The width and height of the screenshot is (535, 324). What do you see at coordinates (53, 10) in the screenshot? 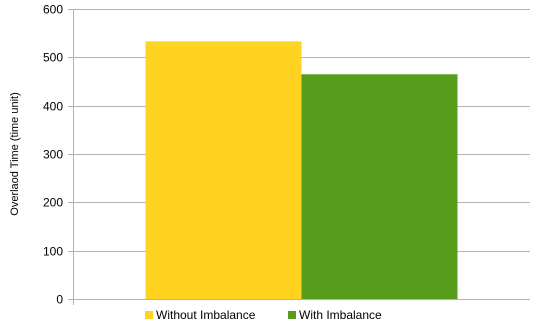
I see `y-tick-label-600: 600` at bounding box center [53, 10].